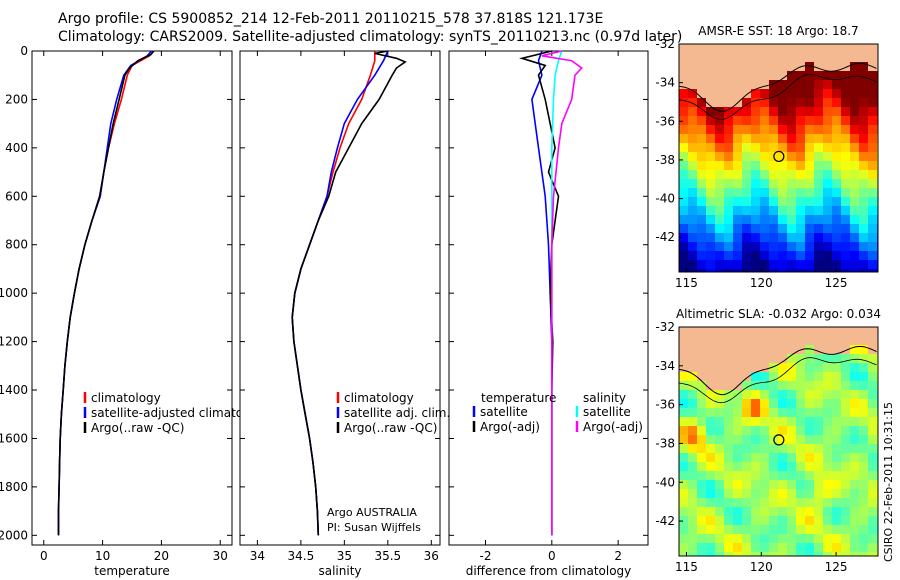  What do you see at coordinates (16, 245) in the screenshot?
I see `temperature-ytick-label: 800` at bounding box center [16, 245].